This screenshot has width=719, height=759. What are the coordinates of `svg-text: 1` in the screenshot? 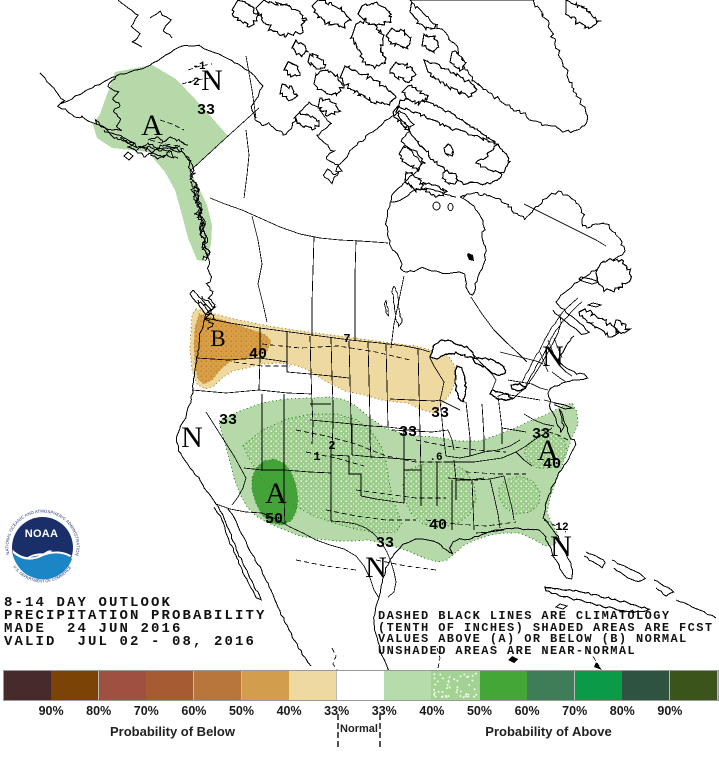 It's located at (316, 457).